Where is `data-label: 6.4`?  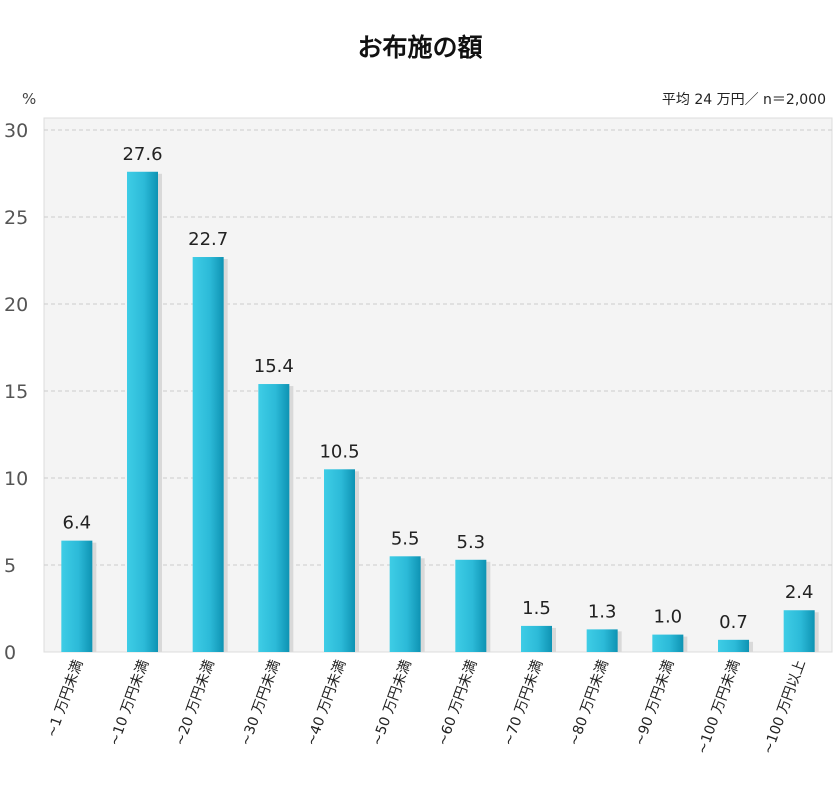 data-label: 6.4 is located at coordinates (77, 523).